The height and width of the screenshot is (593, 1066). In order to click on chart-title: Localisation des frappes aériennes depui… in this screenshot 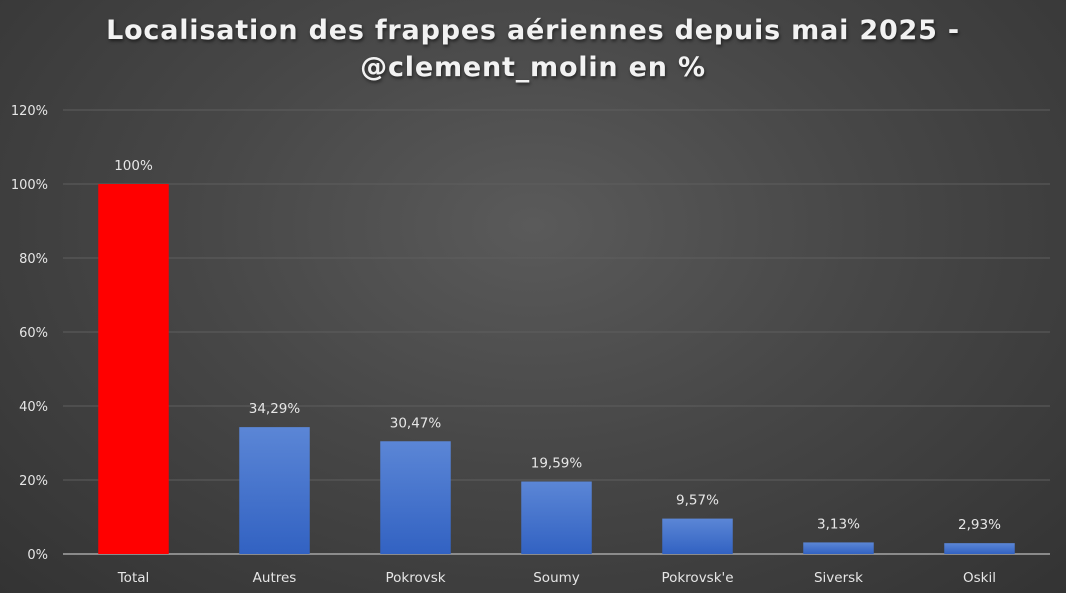, I will do `click(533, 49)`.